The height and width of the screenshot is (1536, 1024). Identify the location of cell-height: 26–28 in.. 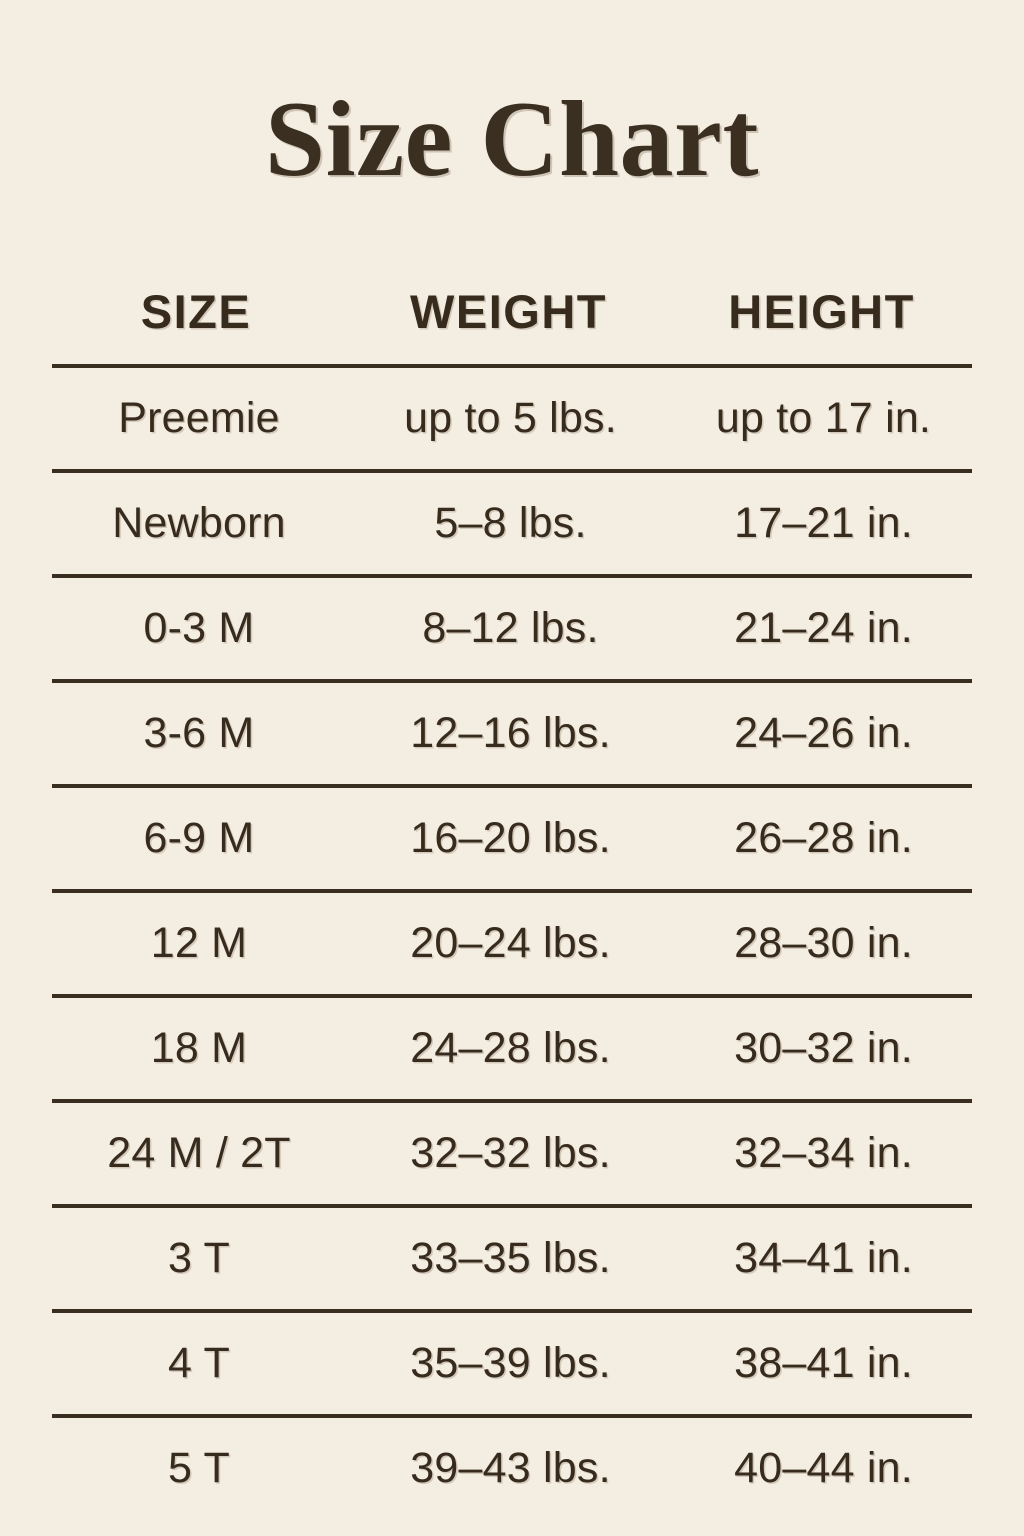
(823, 838).